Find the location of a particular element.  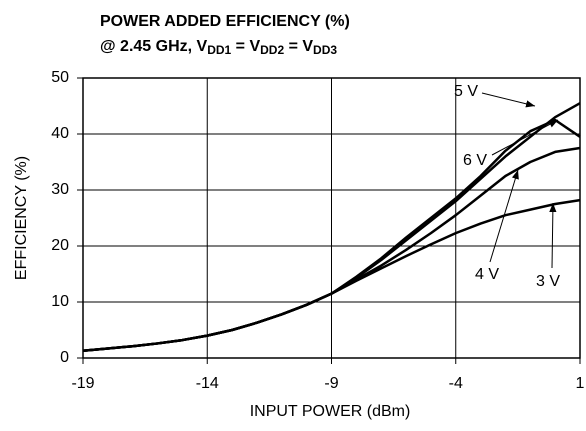

subscript: DD3 is located at coordinates (325, 50).